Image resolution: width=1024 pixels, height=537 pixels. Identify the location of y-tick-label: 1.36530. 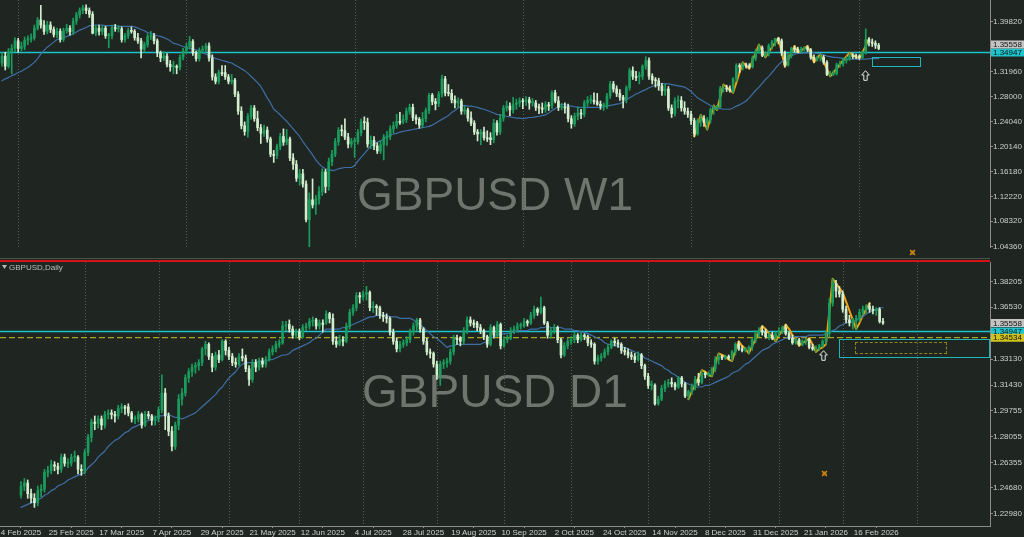
(1008, 307).